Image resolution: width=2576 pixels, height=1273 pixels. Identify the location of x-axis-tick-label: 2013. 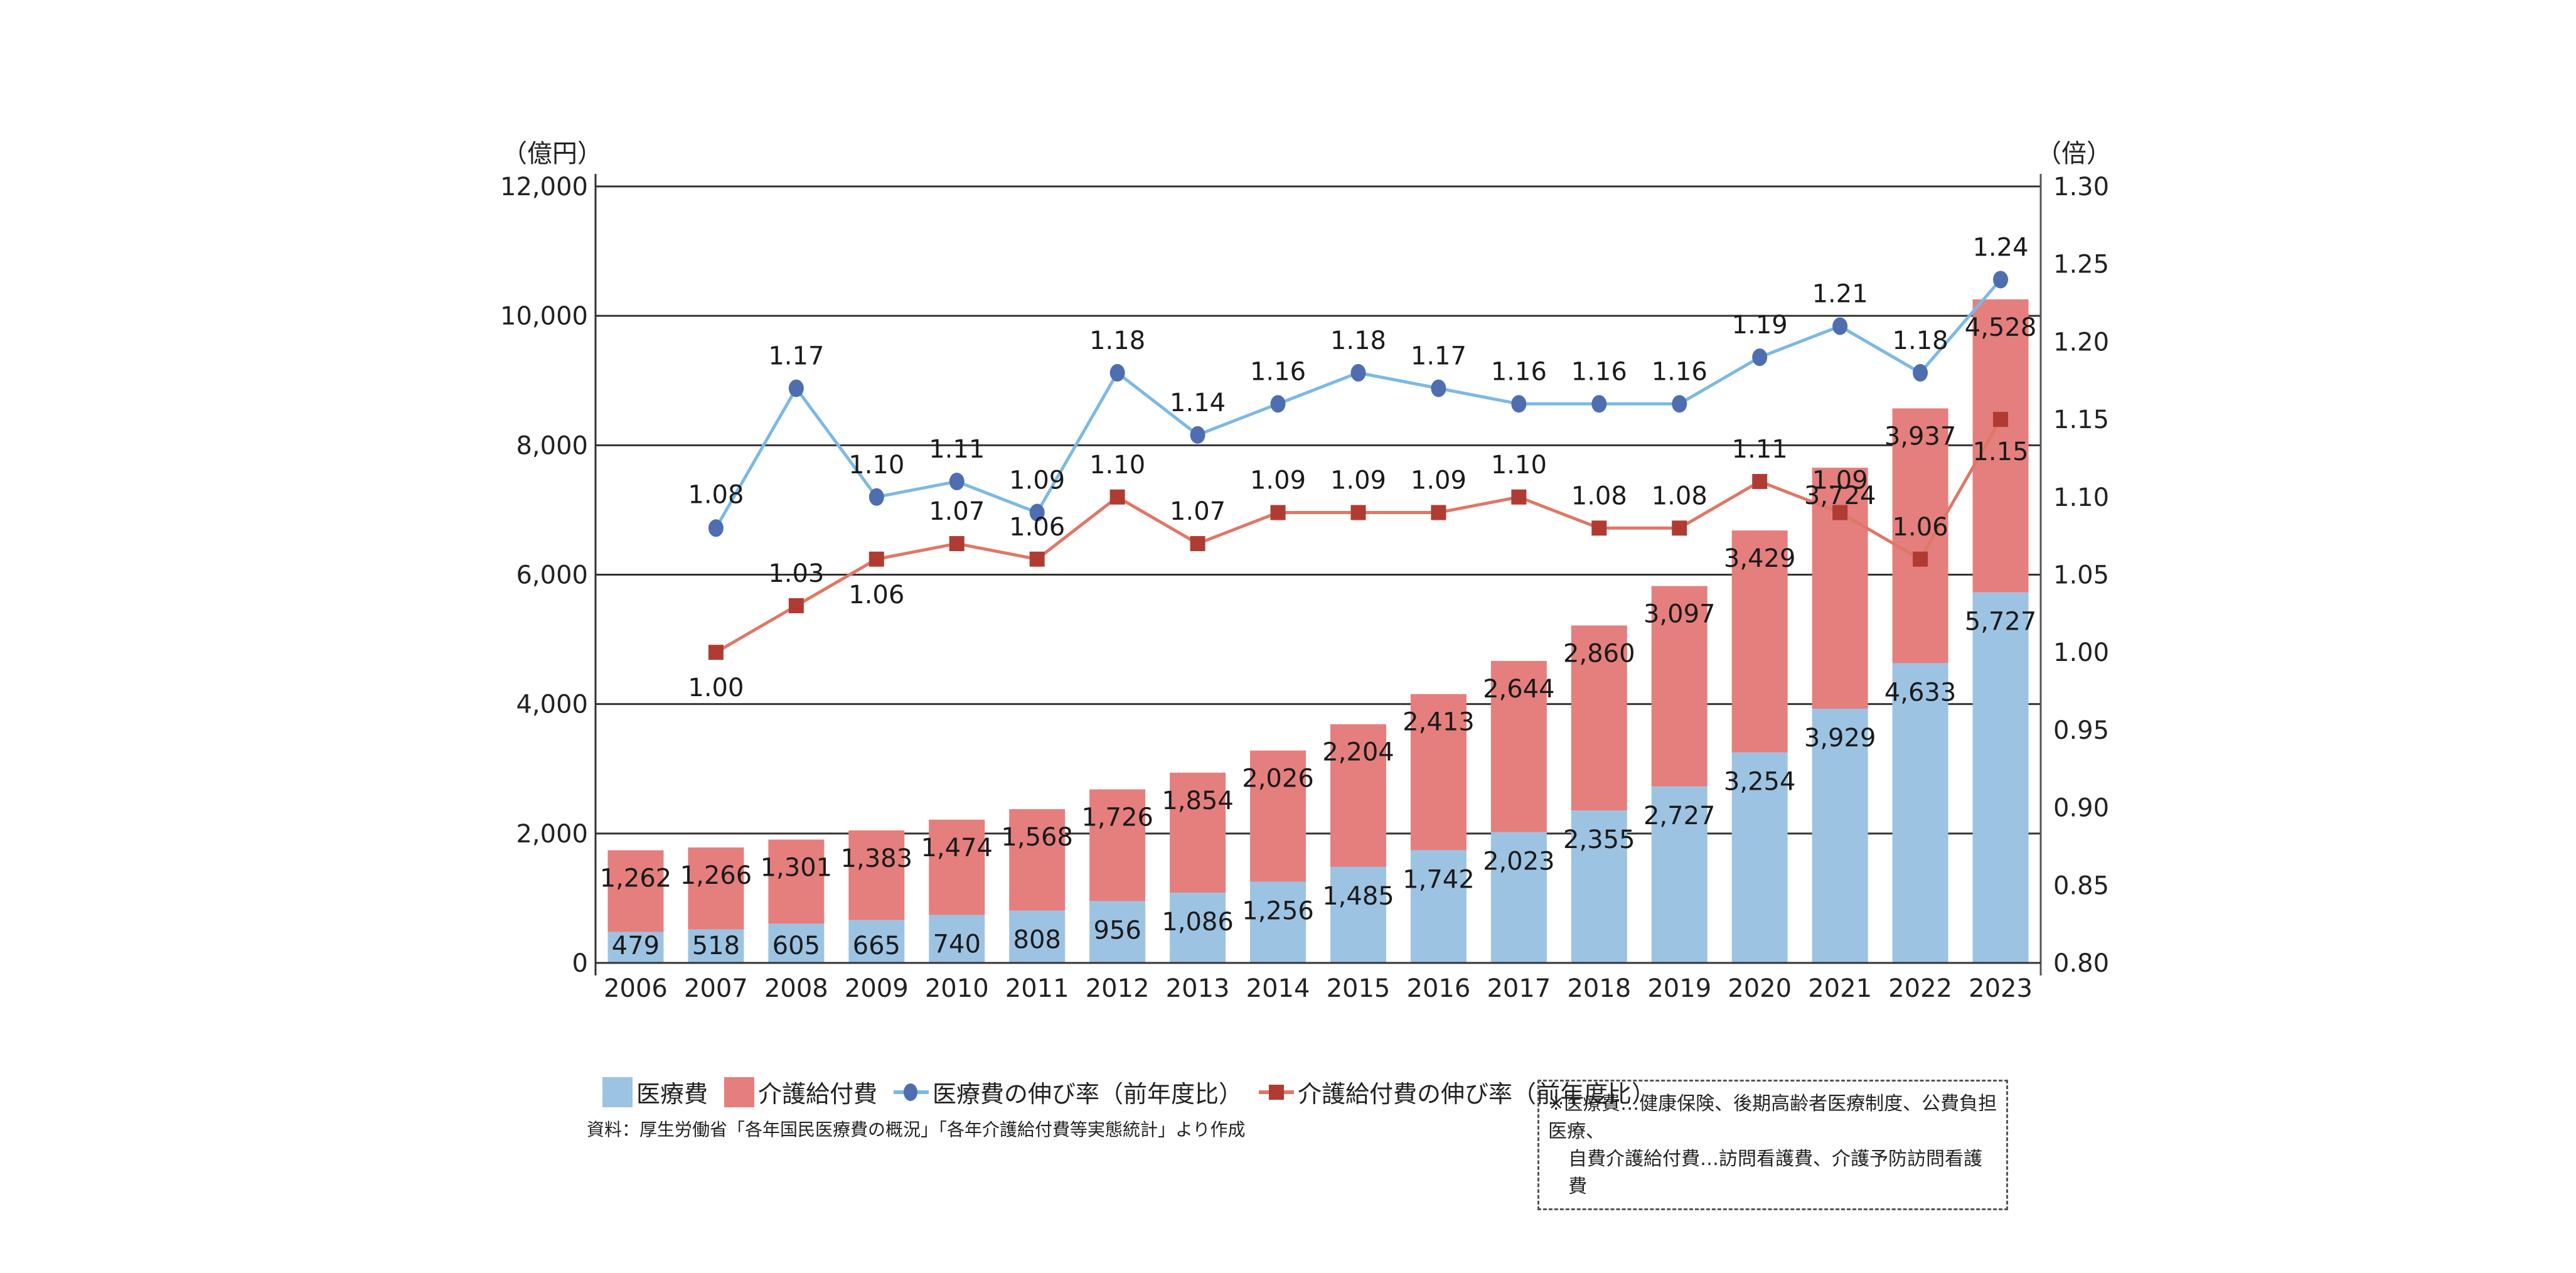
(1198, 989).